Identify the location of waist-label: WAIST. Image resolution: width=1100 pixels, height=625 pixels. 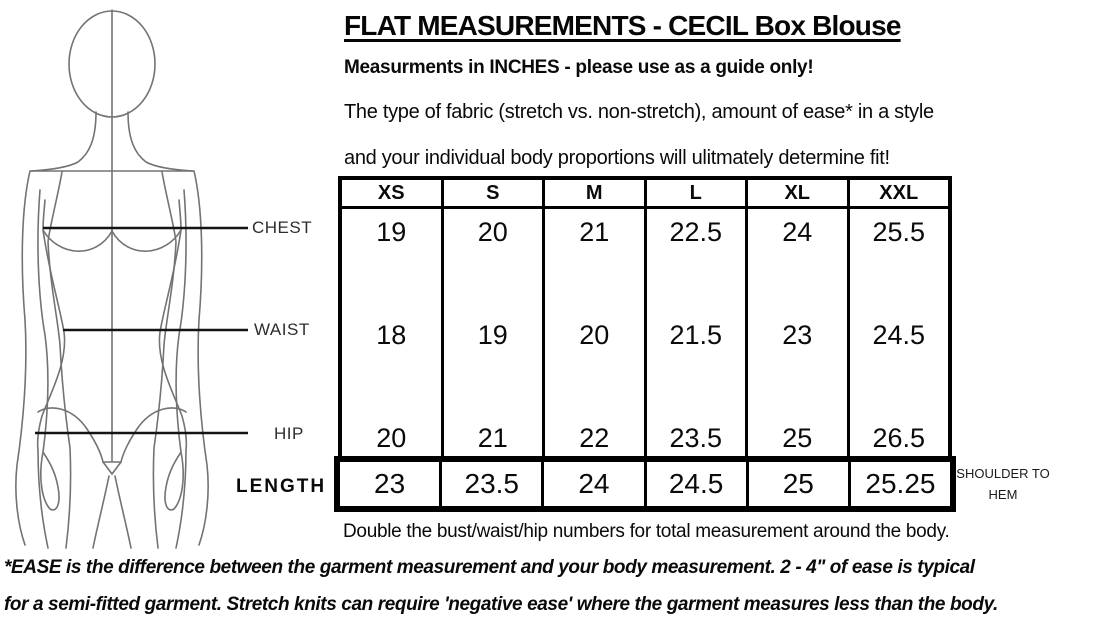
(282, 329).